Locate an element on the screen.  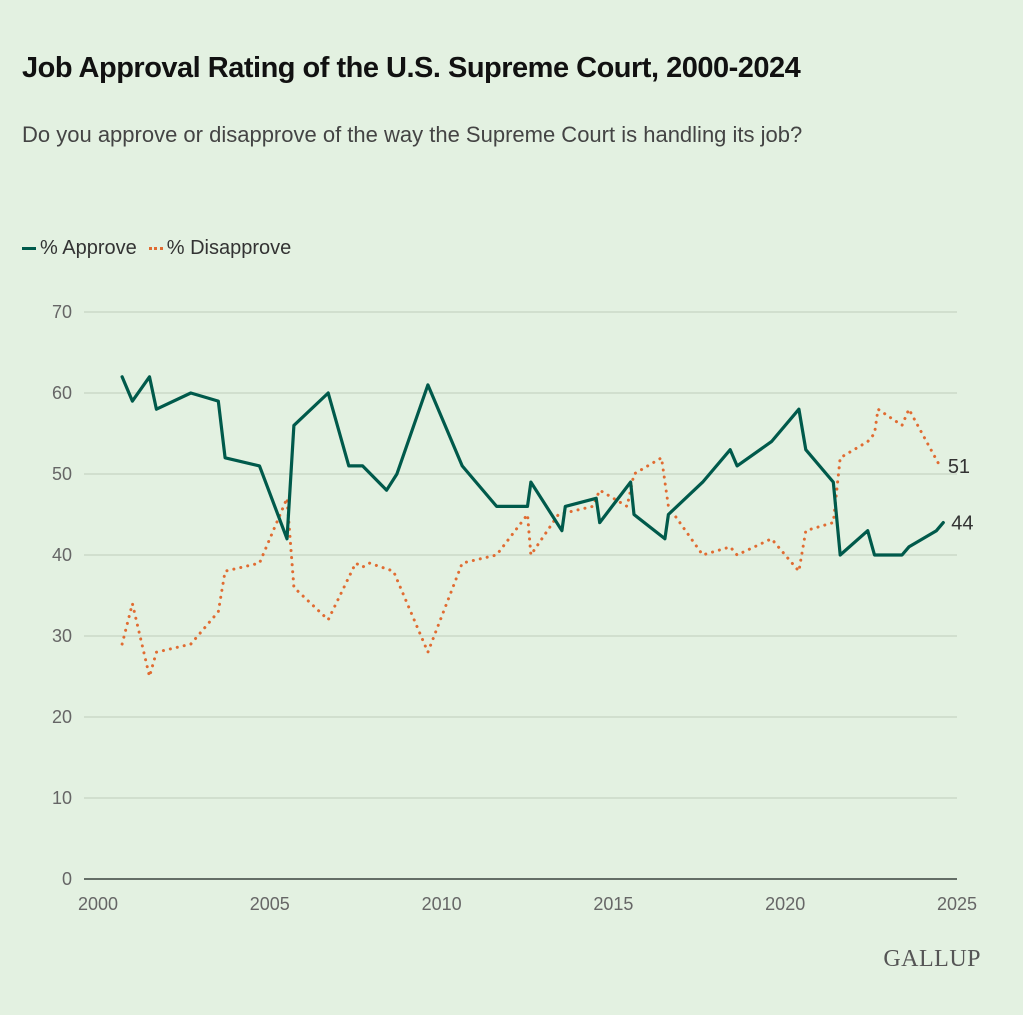
x-tick-label: 2000 is located at coordinates (98, 904).